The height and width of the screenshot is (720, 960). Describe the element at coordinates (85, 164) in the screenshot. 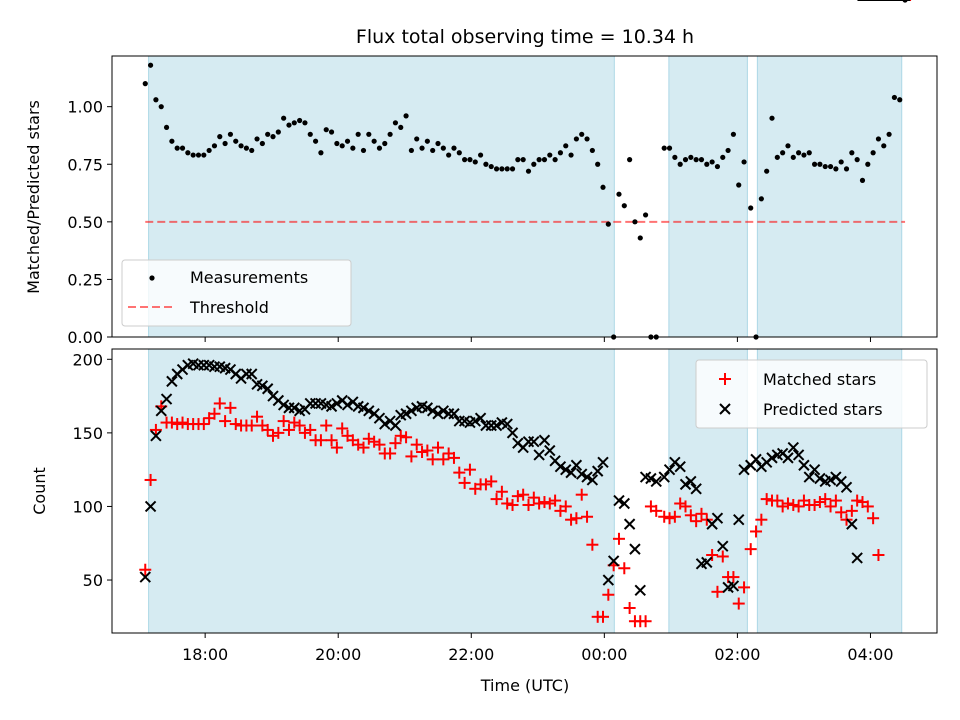

I see `y-tick-label: 0.75` at that location.